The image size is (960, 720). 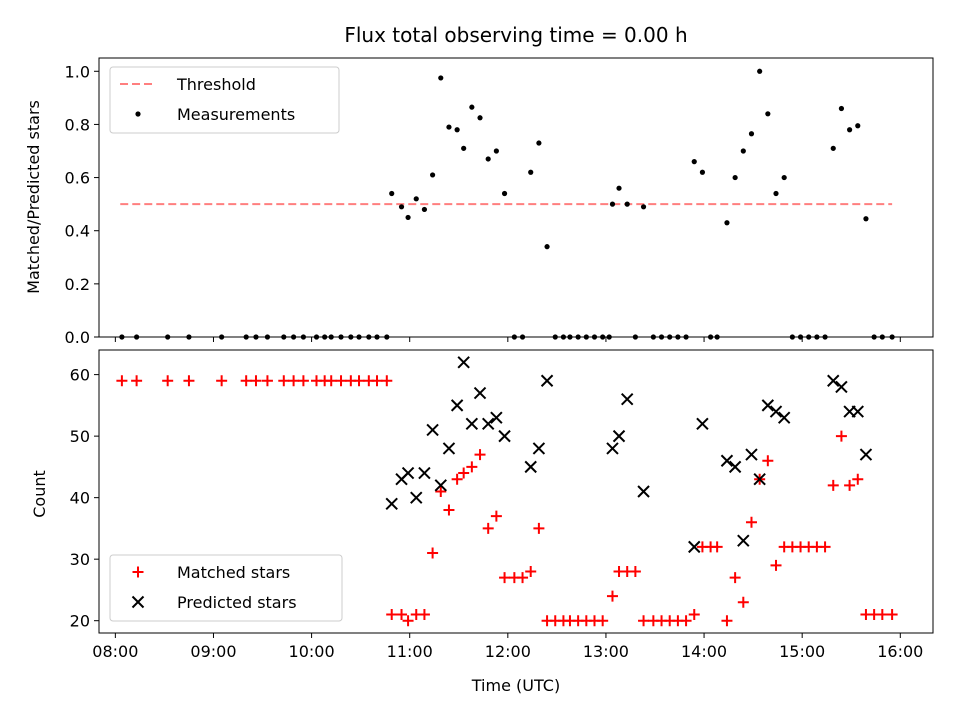 I want to click on top-y-axis-label: Matched/Predicted stars, so click(x=33, y=197).